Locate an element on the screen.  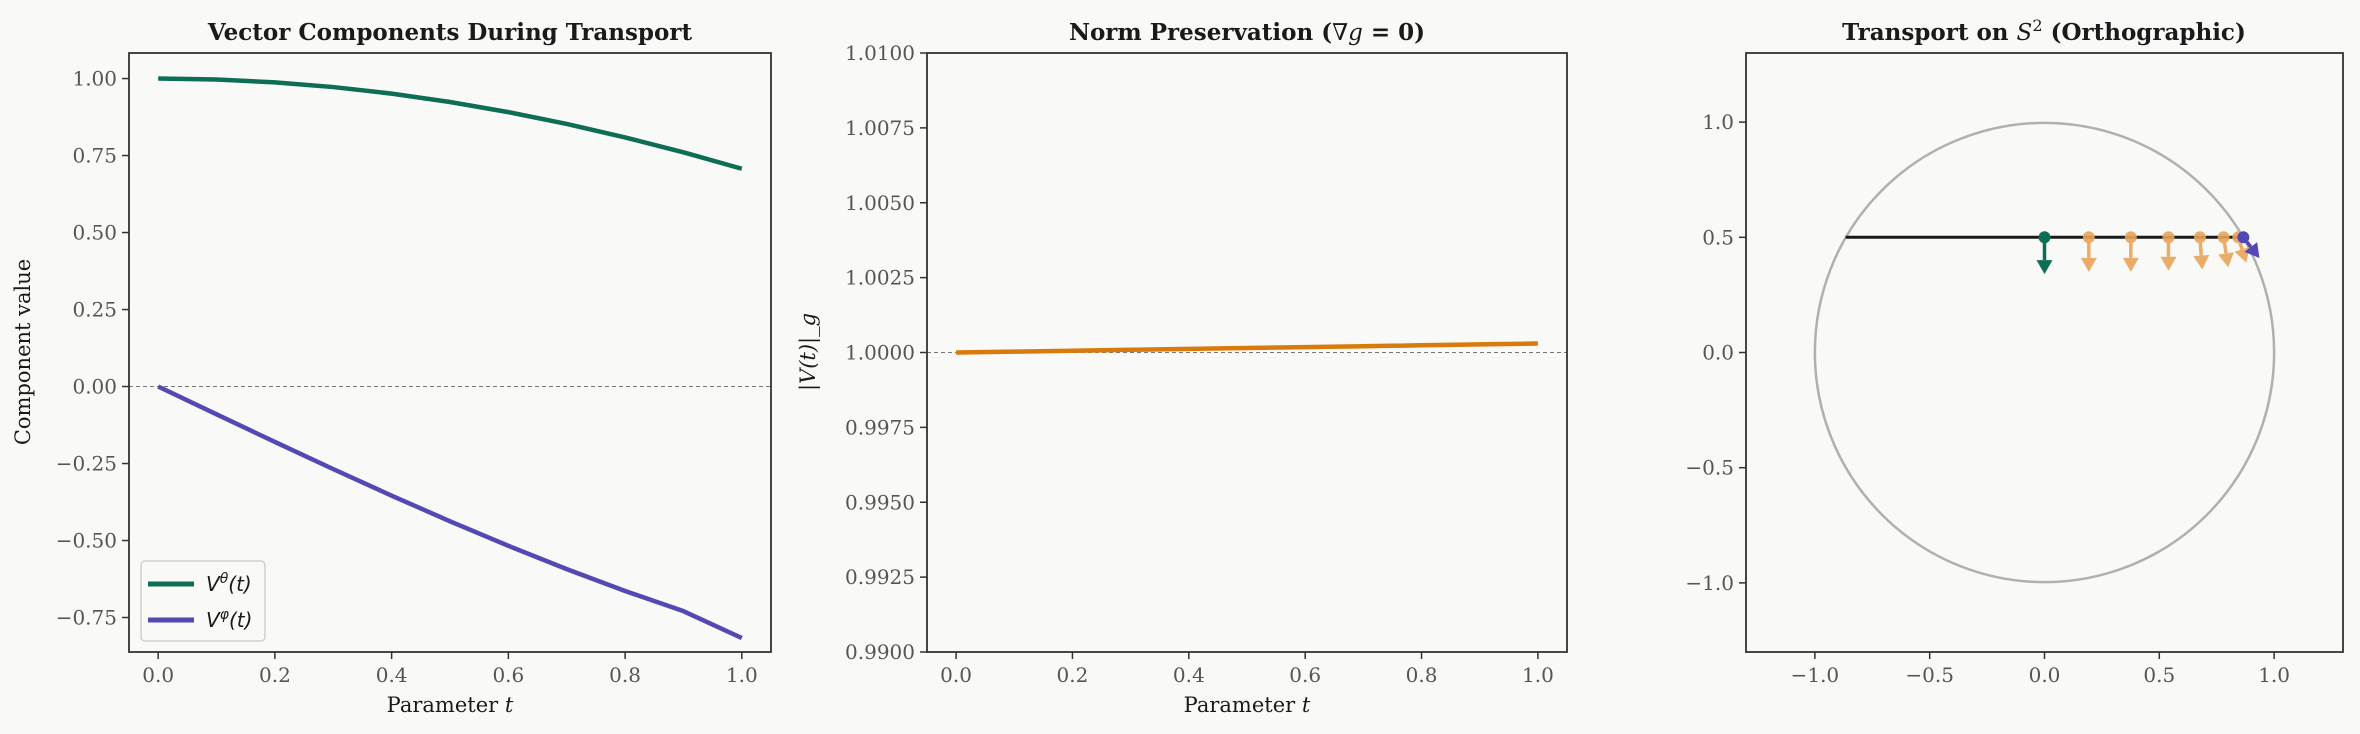
panel-title: Vector Components During Transport is located at coordinates (450, 32).